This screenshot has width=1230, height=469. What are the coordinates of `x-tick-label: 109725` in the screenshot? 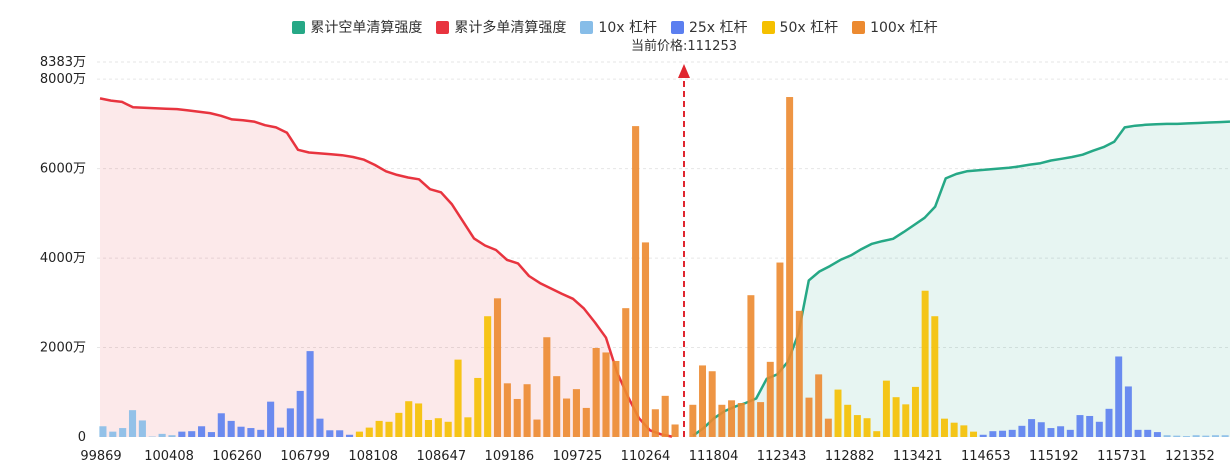 It's located at (578, 456).